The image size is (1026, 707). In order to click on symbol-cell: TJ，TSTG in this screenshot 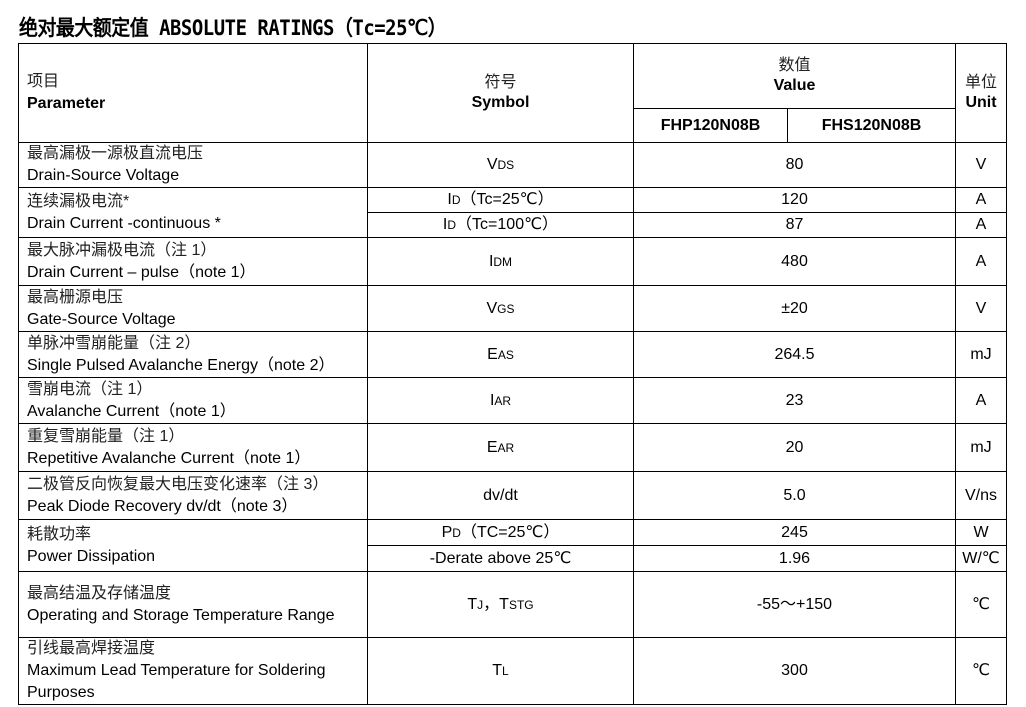, I will do `click(500, 604)`.